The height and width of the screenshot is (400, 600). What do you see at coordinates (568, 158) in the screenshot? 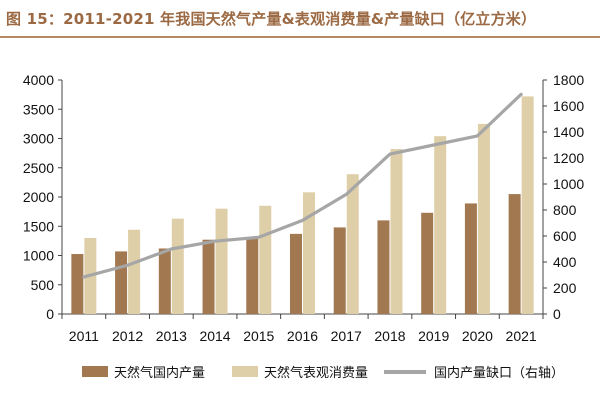
I see `y-right-tick-label: 1200` at bounding box center [568, 158].